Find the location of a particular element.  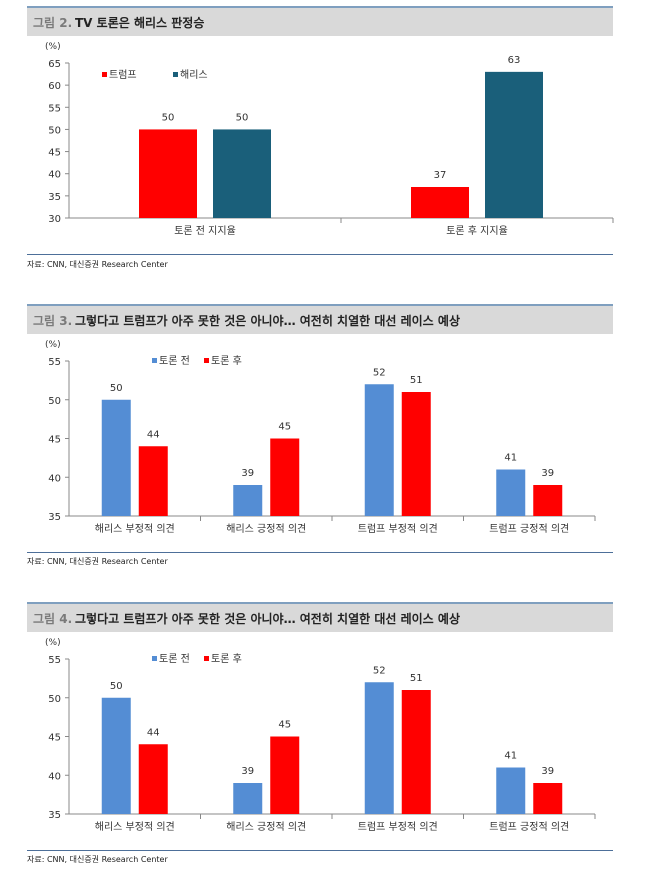

legend-label: 해리스 is located at coordinates (194, 74).